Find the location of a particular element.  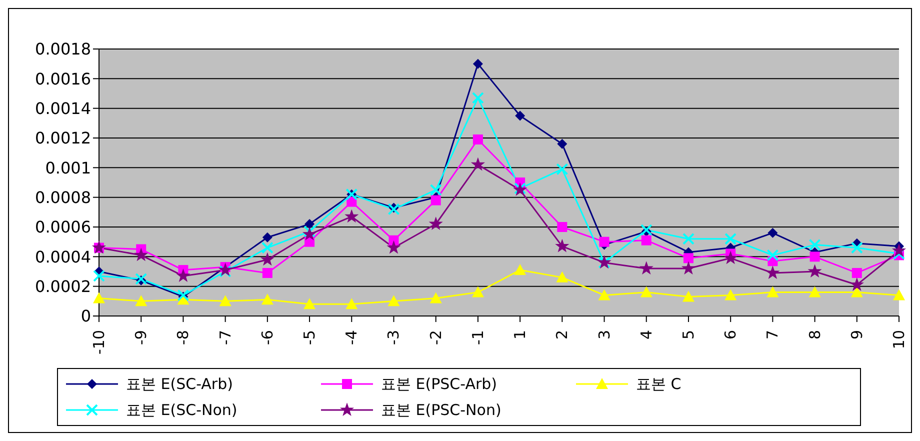

x-tick-label: -1 is located at coordinates (477, 337).